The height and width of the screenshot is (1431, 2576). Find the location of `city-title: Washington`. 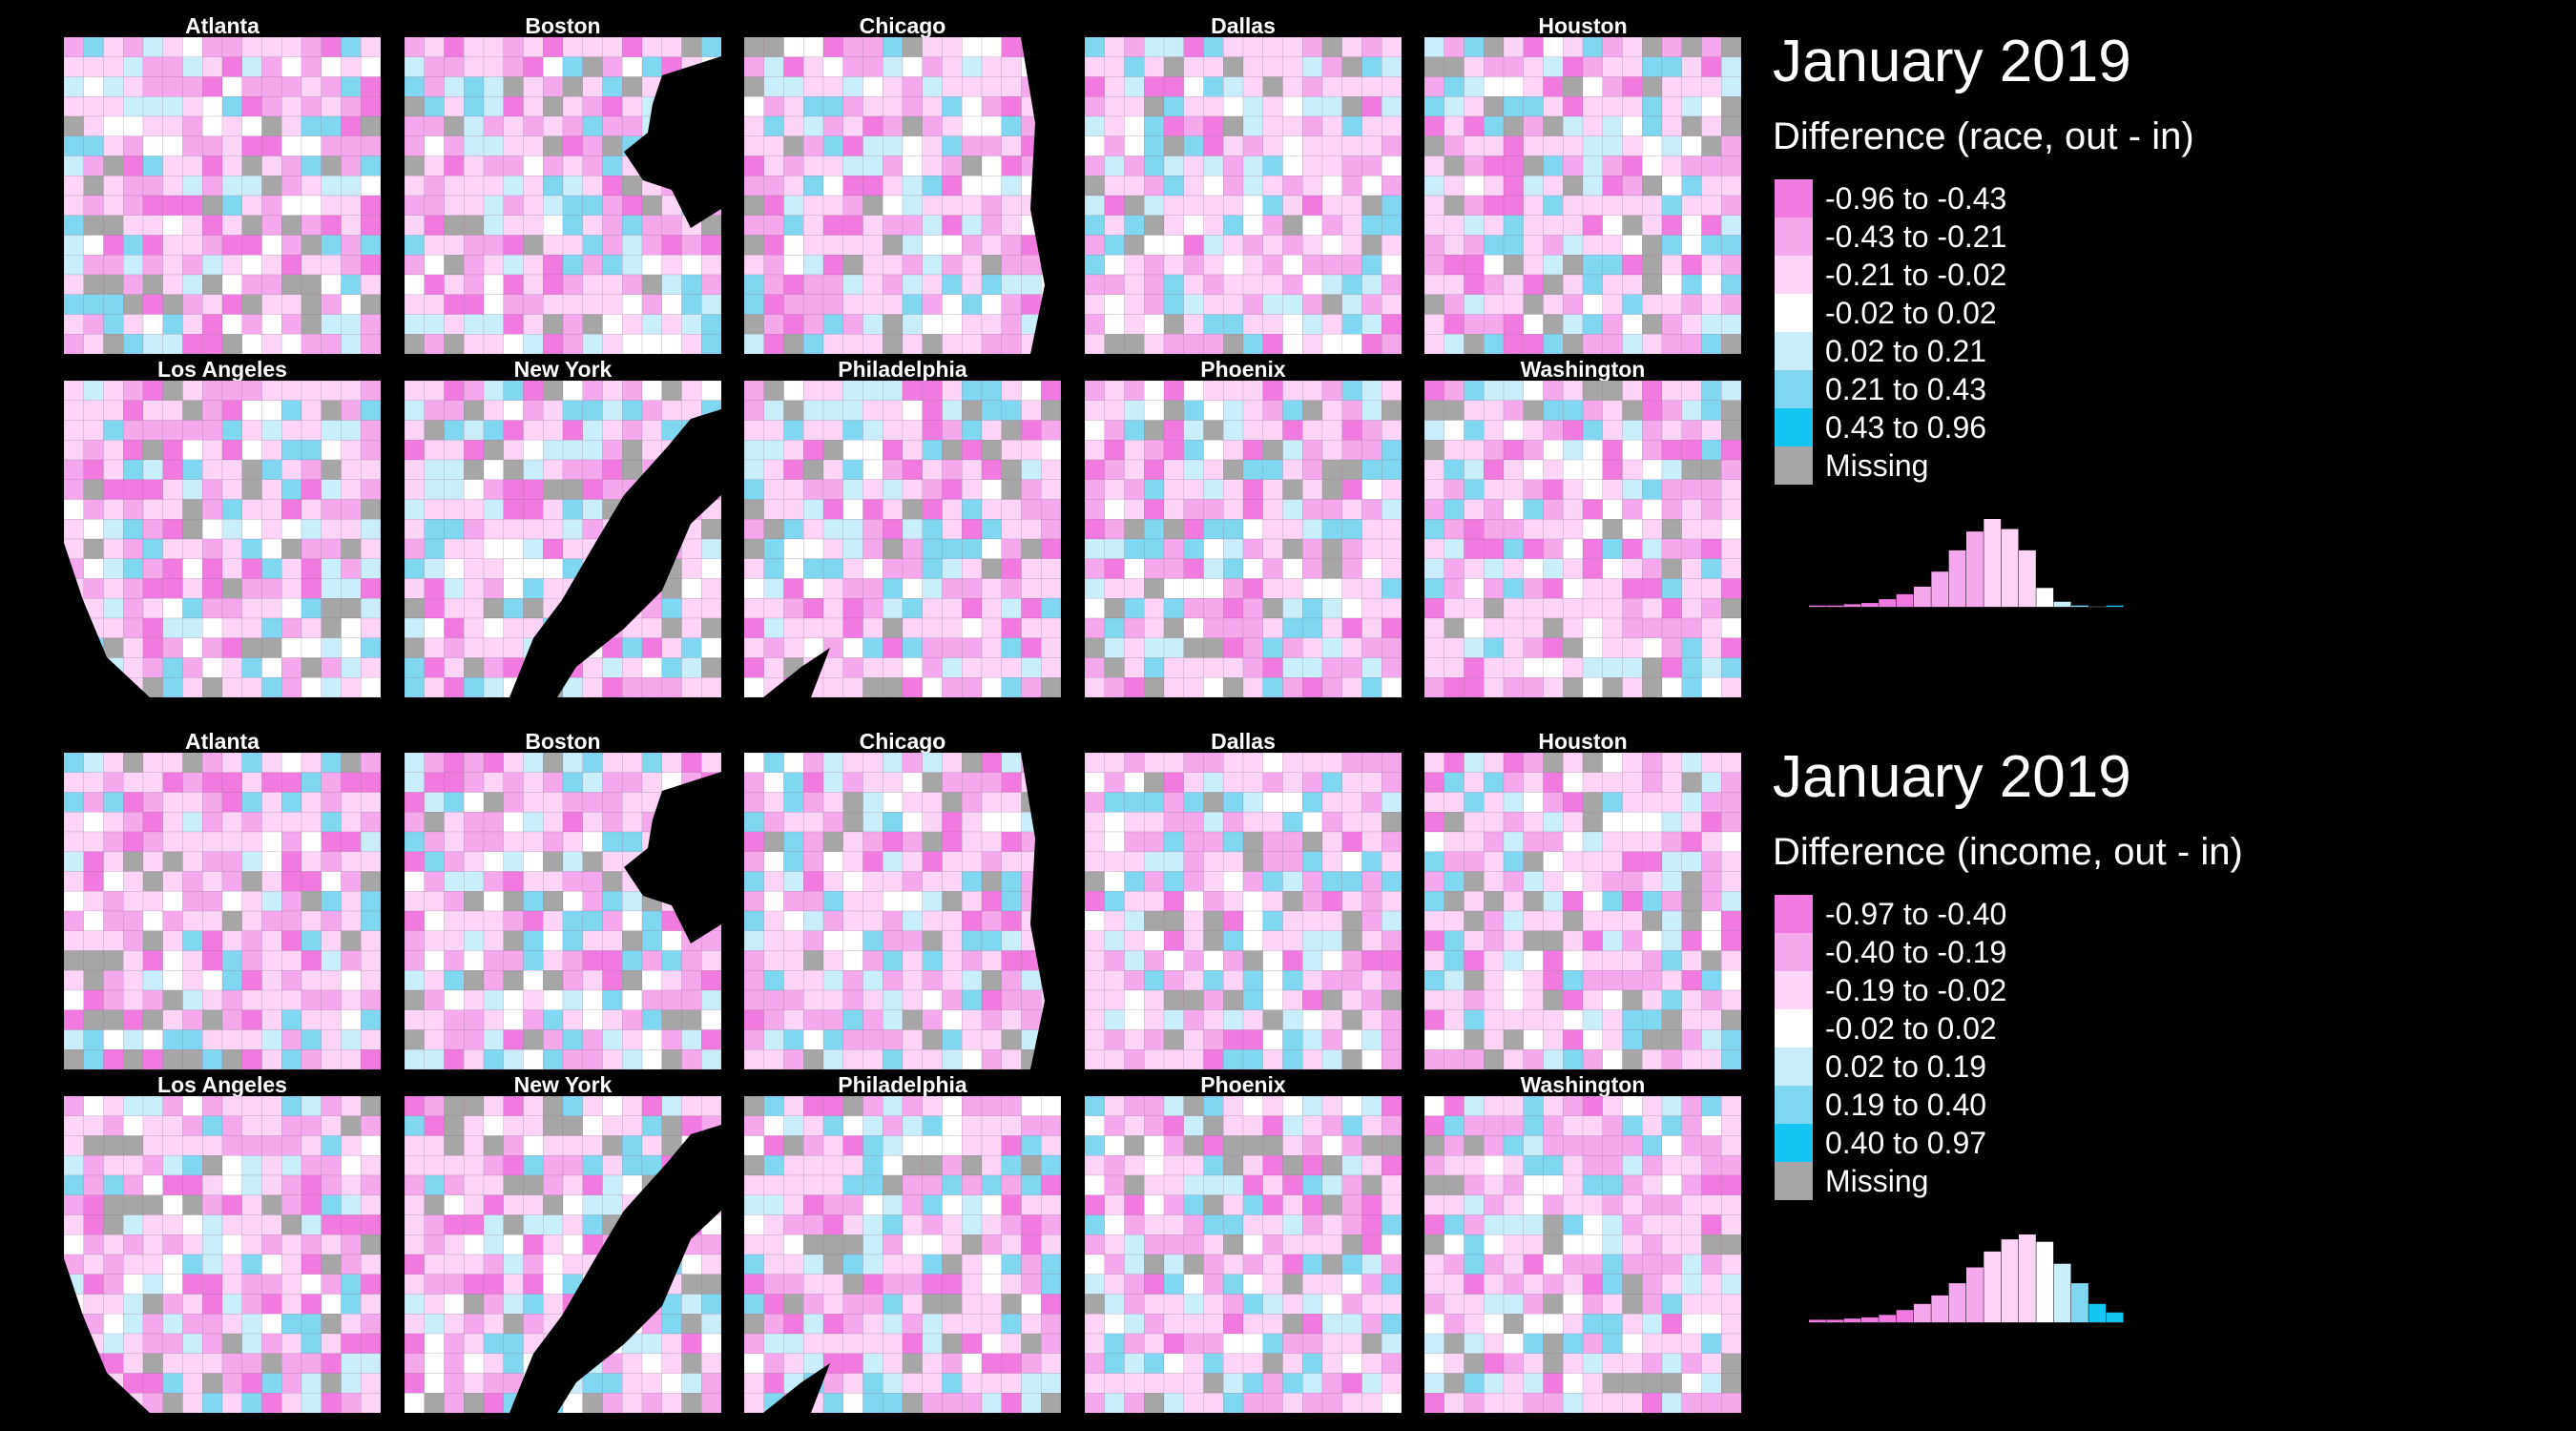

city-title: Washington is located at coordinates (1583, 1084).